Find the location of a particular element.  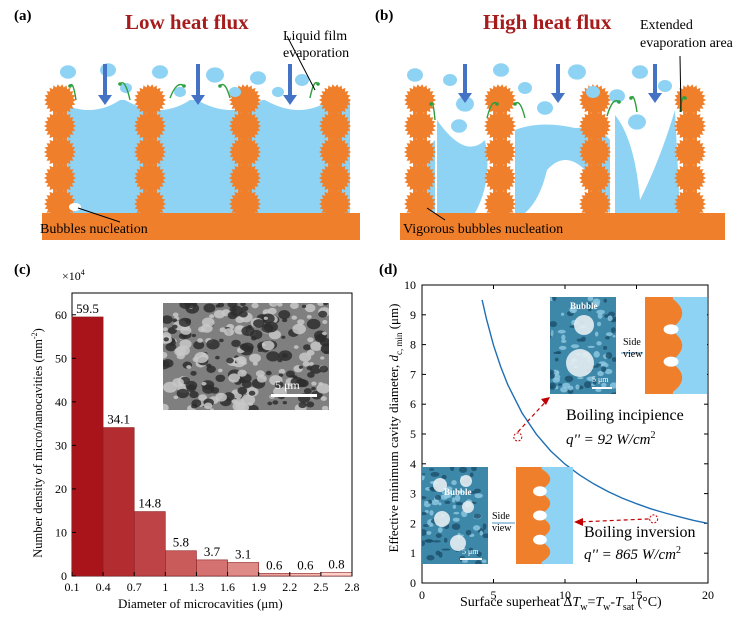

incipience-sem-inset: Bubble 5 μm is located at coordinates (583, 345).